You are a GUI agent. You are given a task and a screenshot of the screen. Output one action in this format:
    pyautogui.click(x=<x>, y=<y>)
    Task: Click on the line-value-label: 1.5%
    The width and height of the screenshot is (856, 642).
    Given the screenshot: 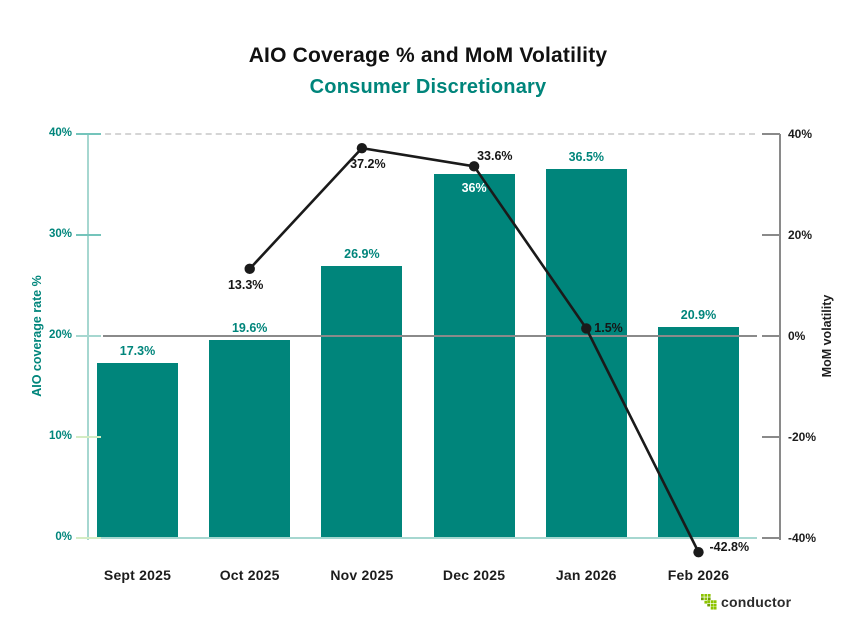 What is the action you would take?
    pyautogui.click(x=608, y=328)
    